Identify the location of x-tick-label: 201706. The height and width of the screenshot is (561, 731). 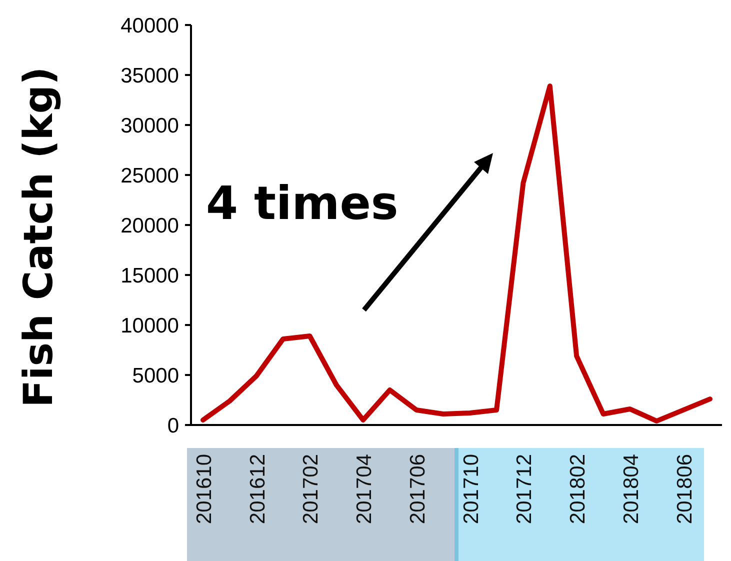
(418, 489).